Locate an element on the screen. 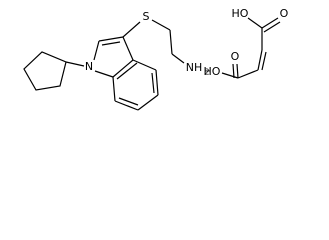 The height and width of the screenshot is (240, 329). cyclopentane-ring is located at coordinates (45, 71).